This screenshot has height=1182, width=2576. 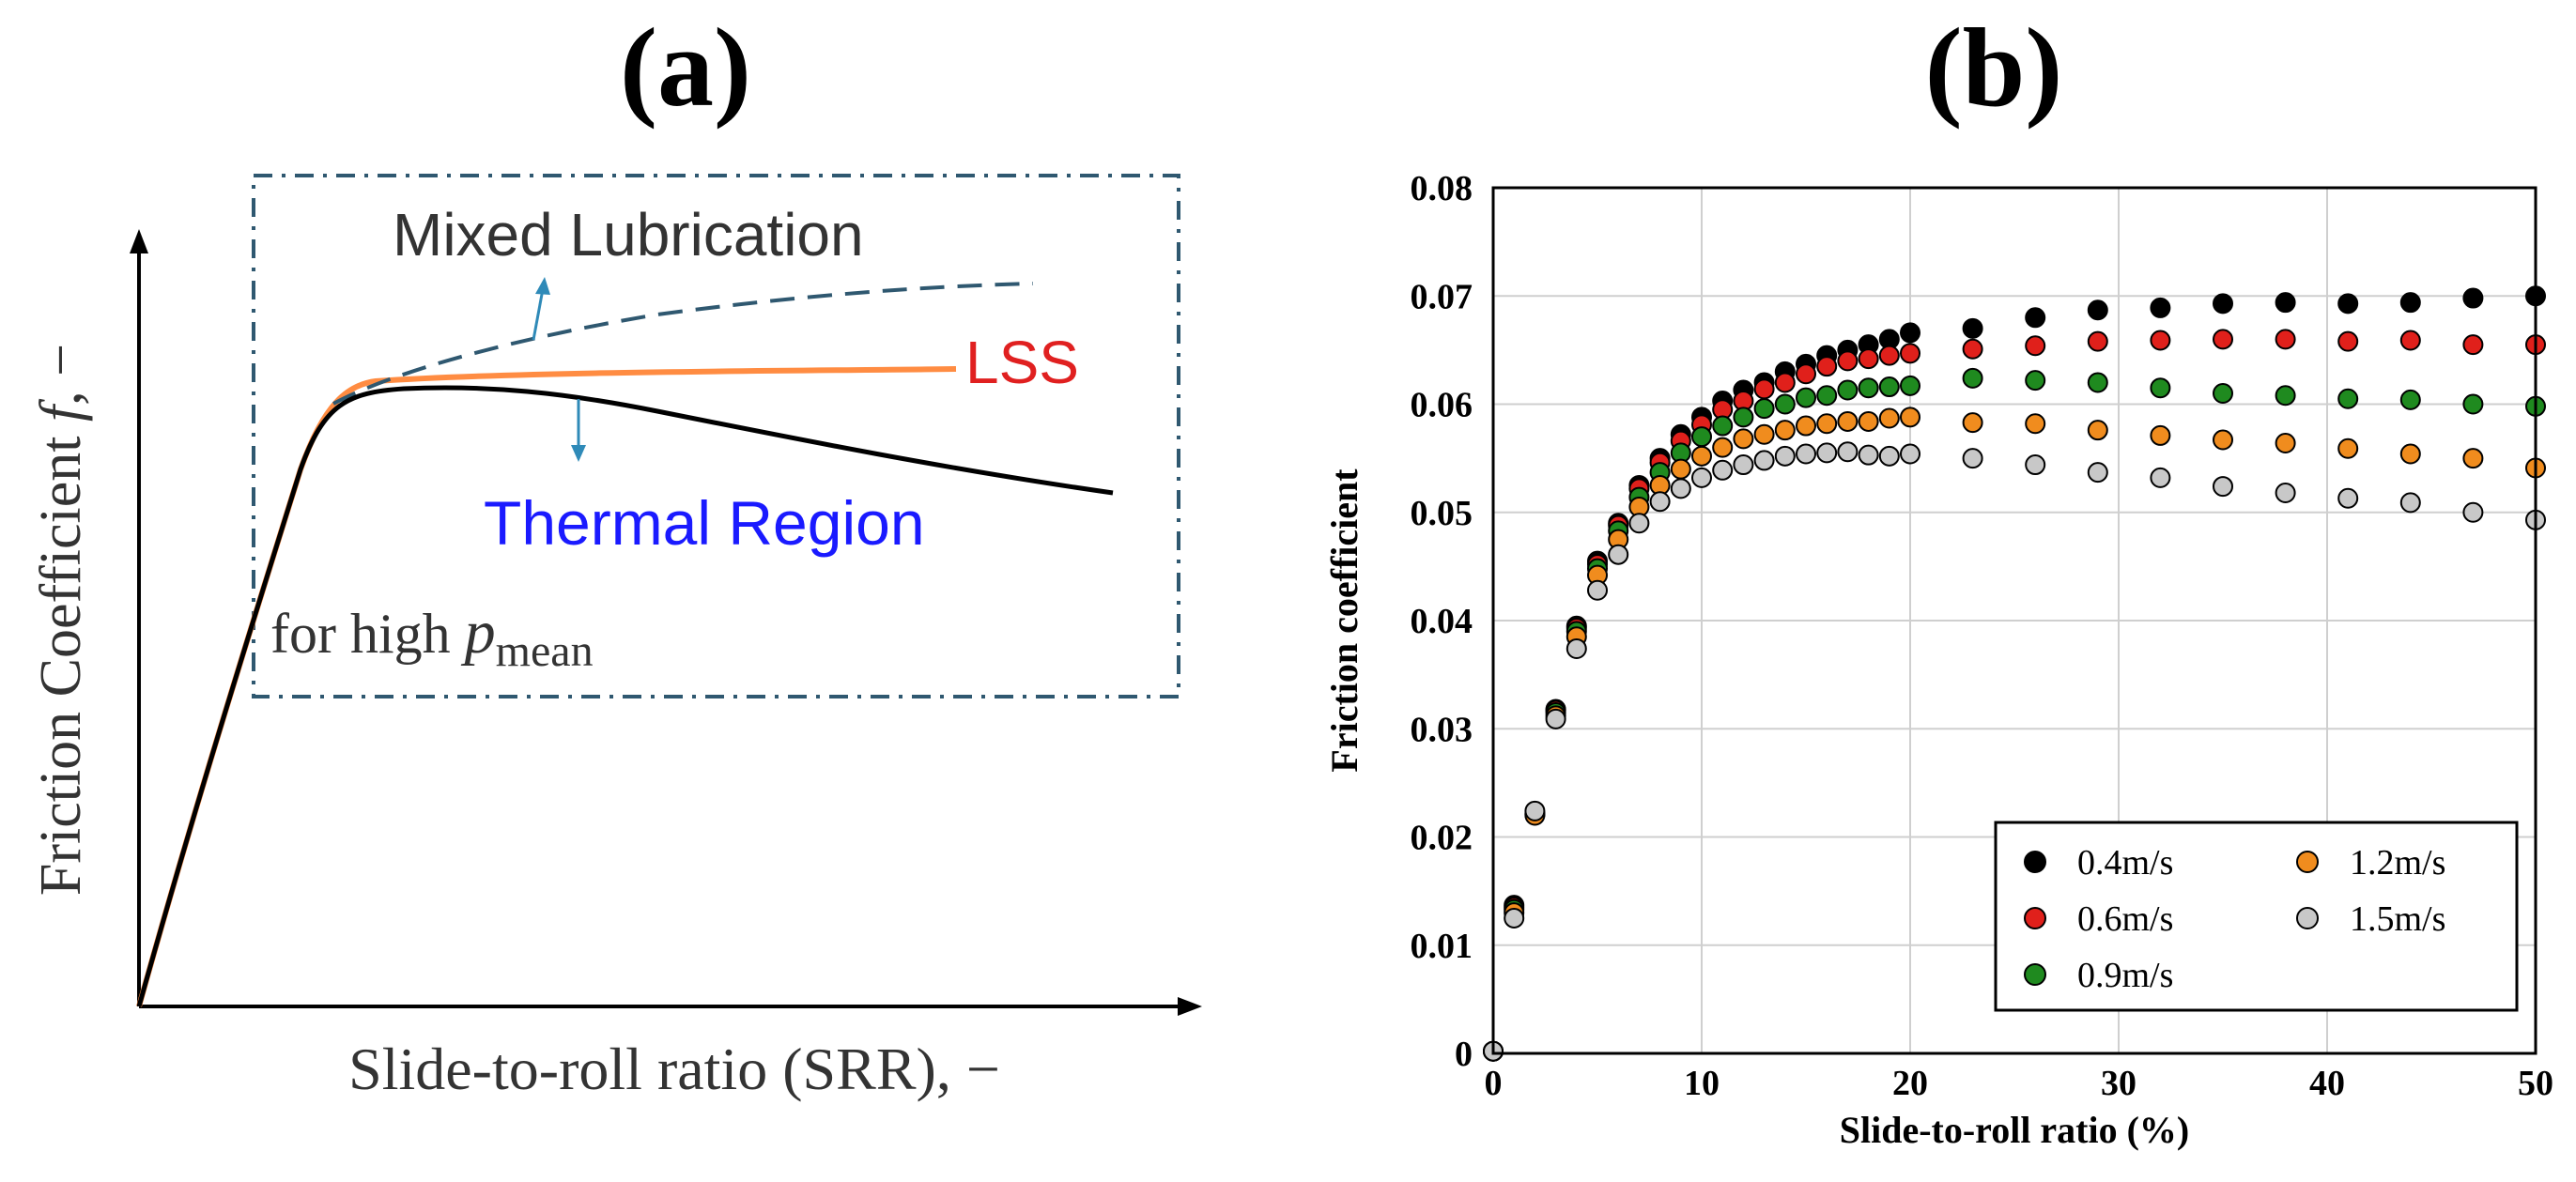 I want to click on x-tick-label: 10, so click(x=1702, y=1083).